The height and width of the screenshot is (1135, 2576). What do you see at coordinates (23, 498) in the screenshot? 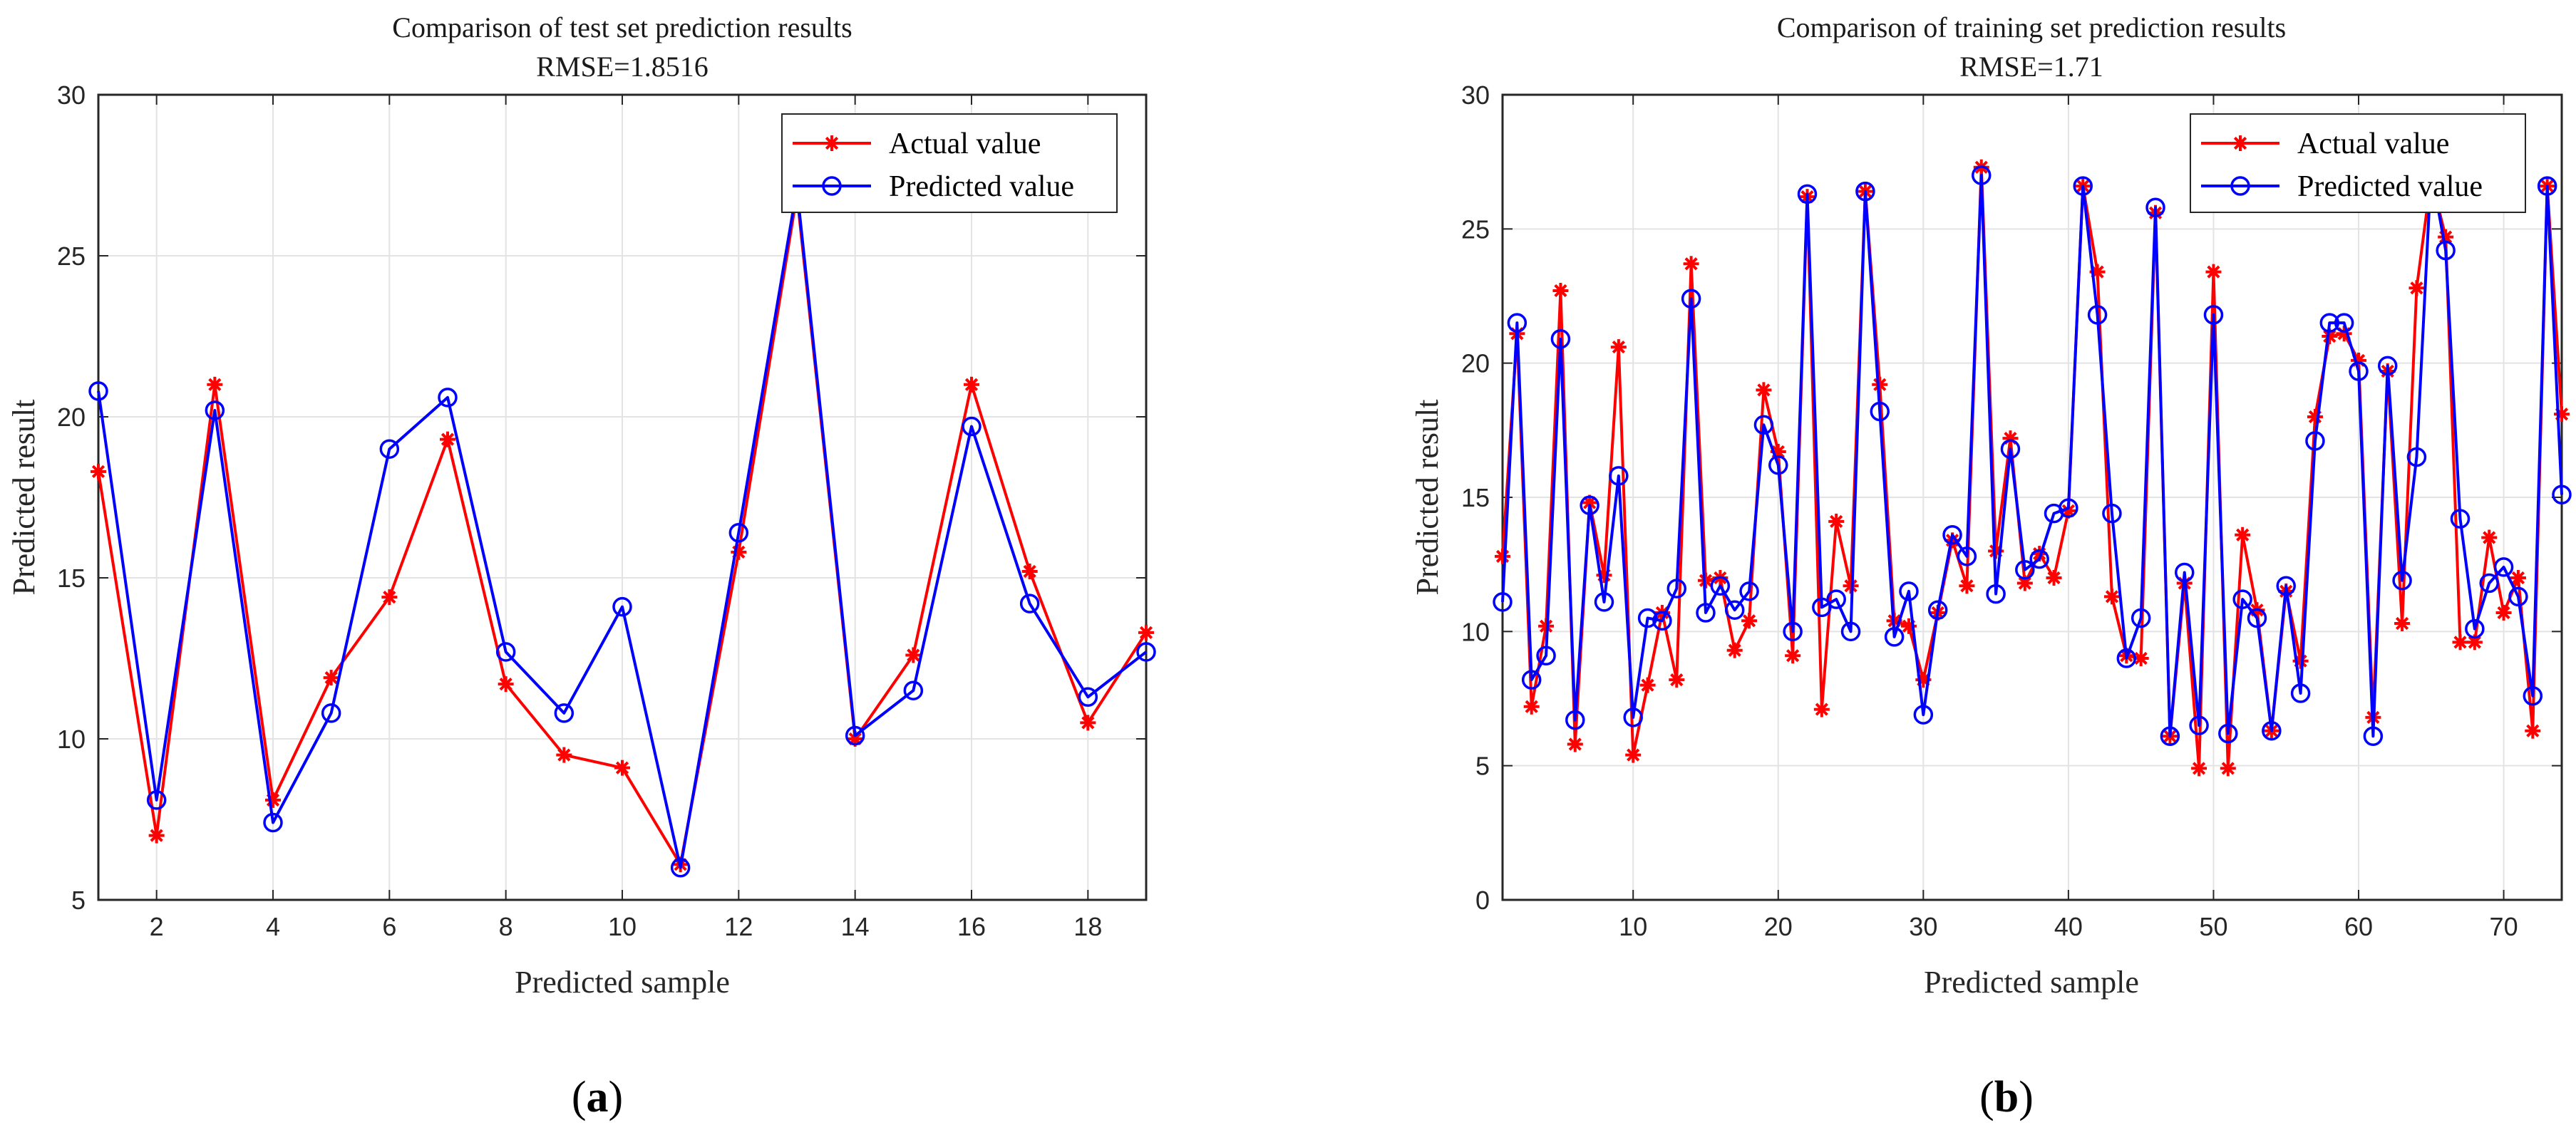
I see `panel-a-ylabel: Predicted result` at bounding box center [23, 498].